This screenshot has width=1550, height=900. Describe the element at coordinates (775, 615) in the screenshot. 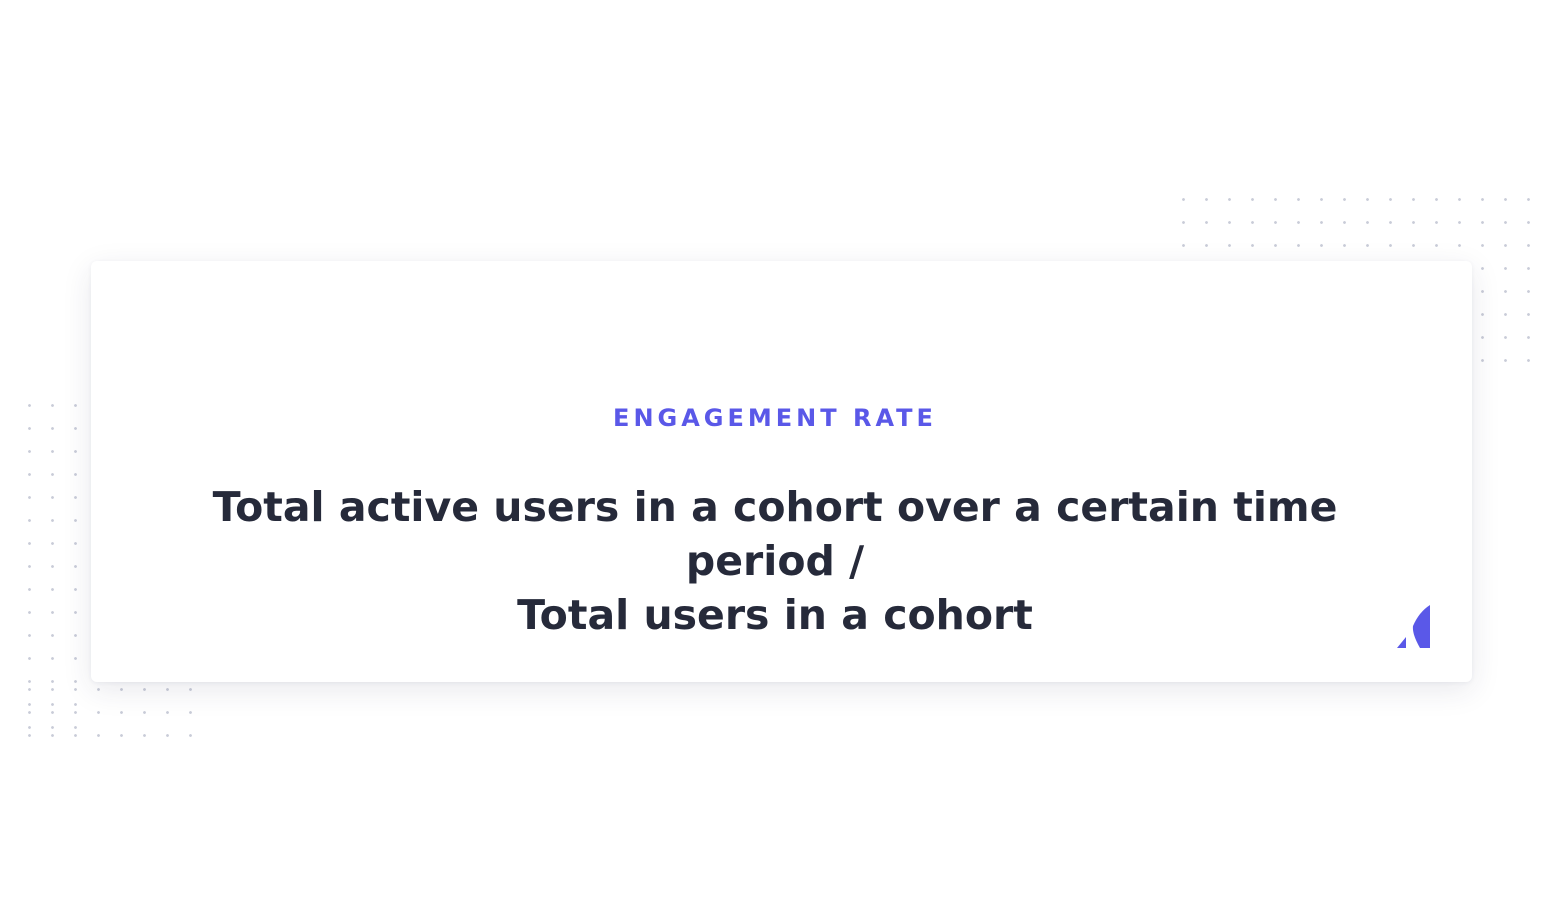

I see `formula-line-2: Total users in a cohort` at that location.